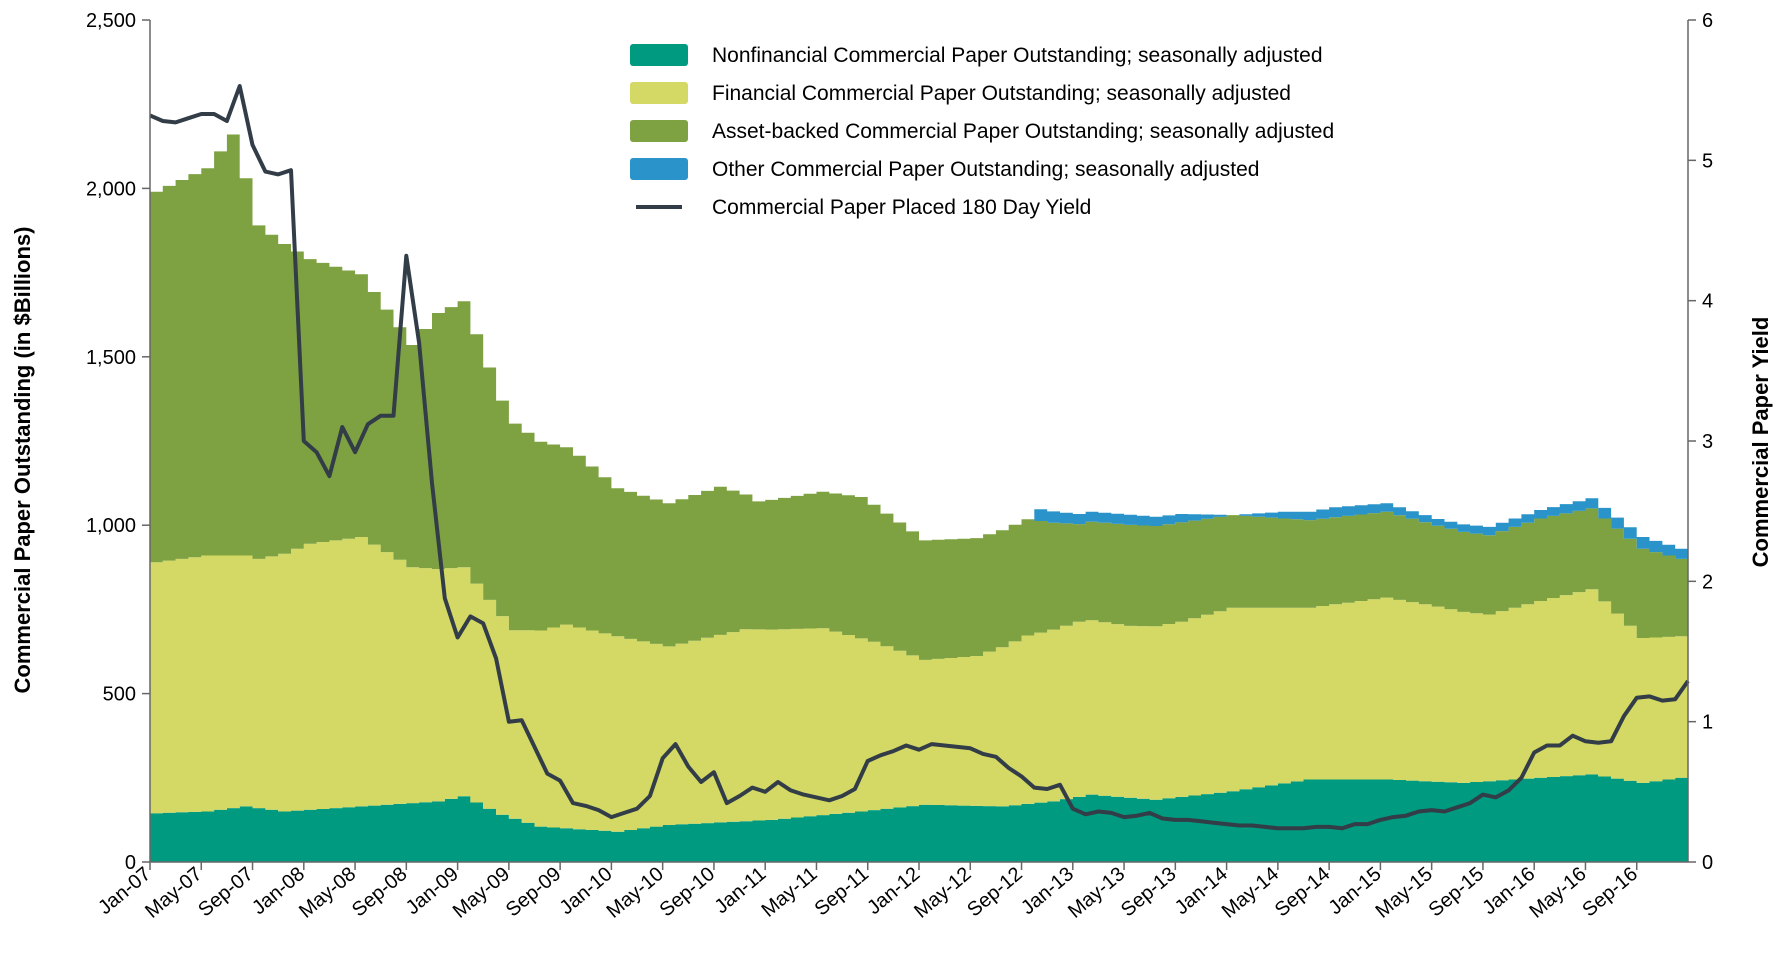 The height and width of the screenshot is (954, 1781). Describe the element at coordinates (1250, 893) in the screenshot. I see `x-tick-label: May-14` at that location.